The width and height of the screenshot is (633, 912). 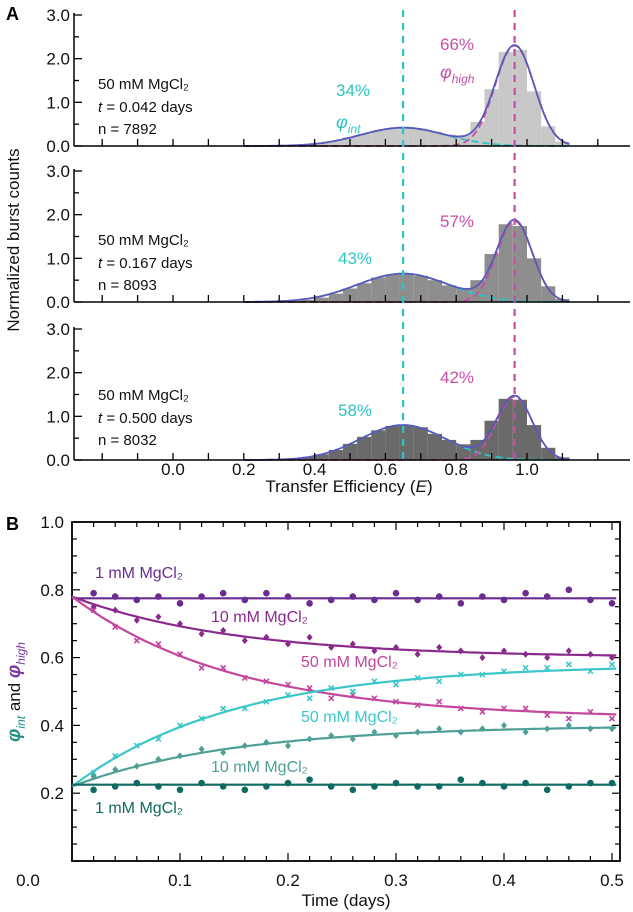 What do you see at coordinates (139, 808) in the screenshot?
I see `series-label-1mm-int: 1 mM MgCl₂` at bounding box center [139, 808].